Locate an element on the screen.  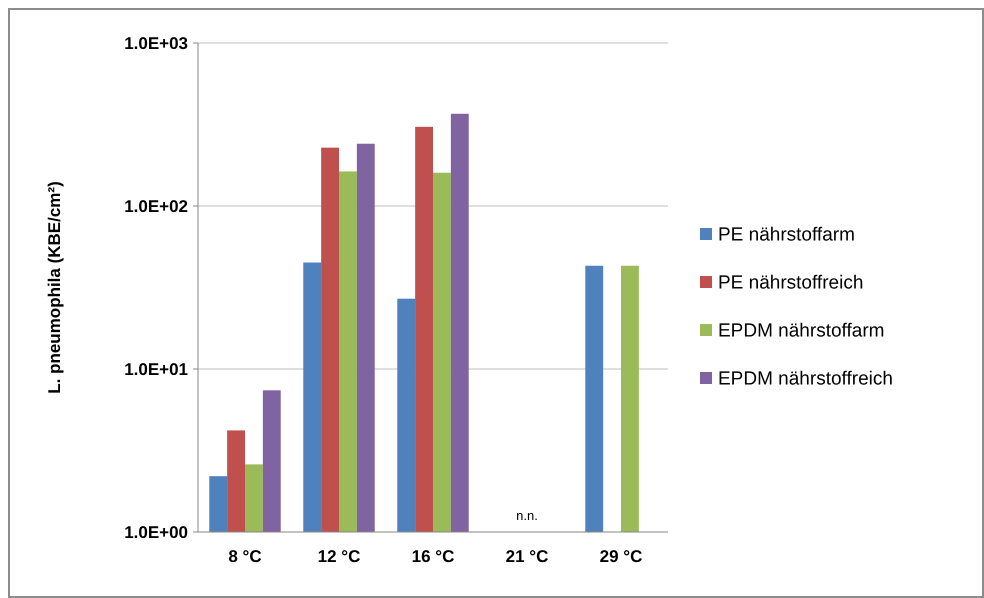
annotation: n.n. is located at coordinates (527, 515).